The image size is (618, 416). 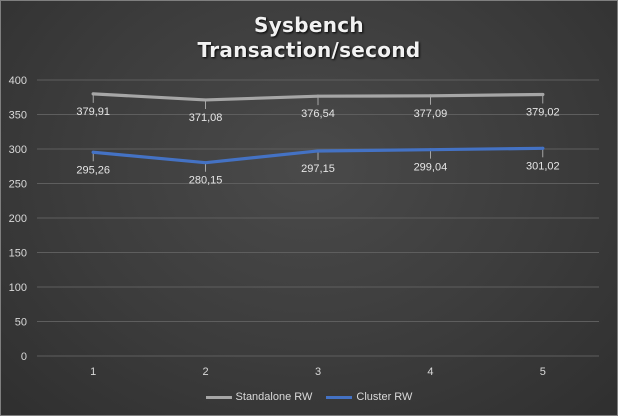 What do you see at coordinates (430, 372) in the screenshot?
I see `x-tick-label-4: 4` at bounding box center [430, 372].